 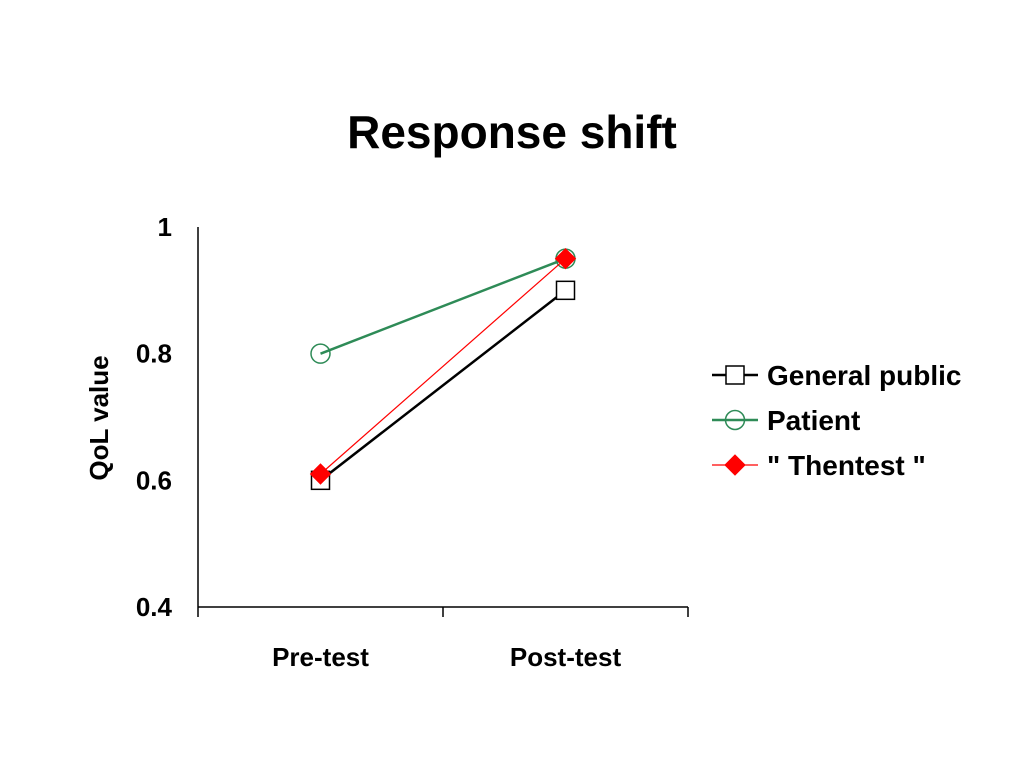 I want to click on y-tick-label: 0.4, so click(x=154, y=607).